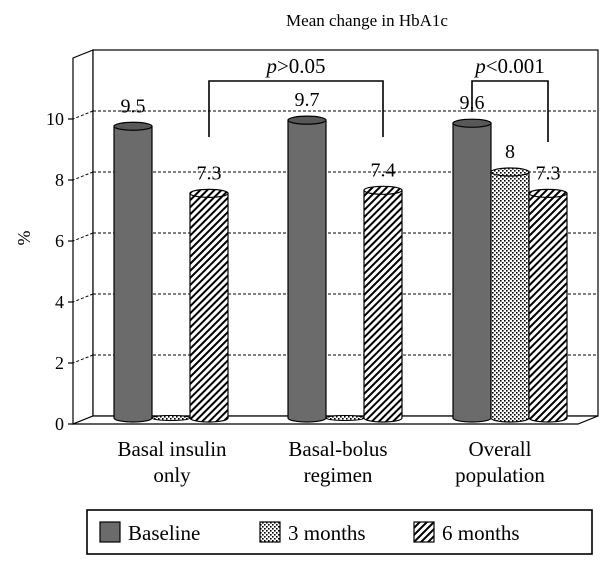  I want to click on category-label: Basal insulin, so click(172, 449).